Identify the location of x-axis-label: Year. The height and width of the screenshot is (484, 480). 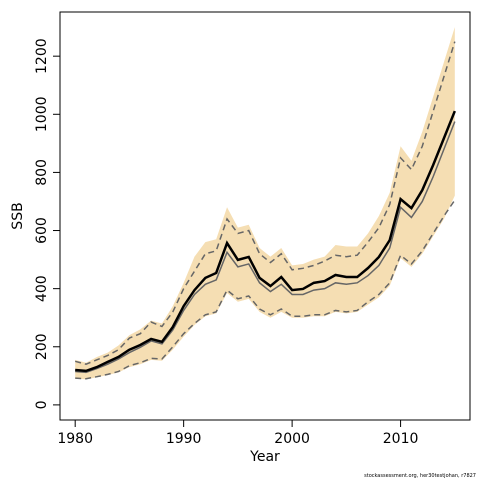
(264, 457).